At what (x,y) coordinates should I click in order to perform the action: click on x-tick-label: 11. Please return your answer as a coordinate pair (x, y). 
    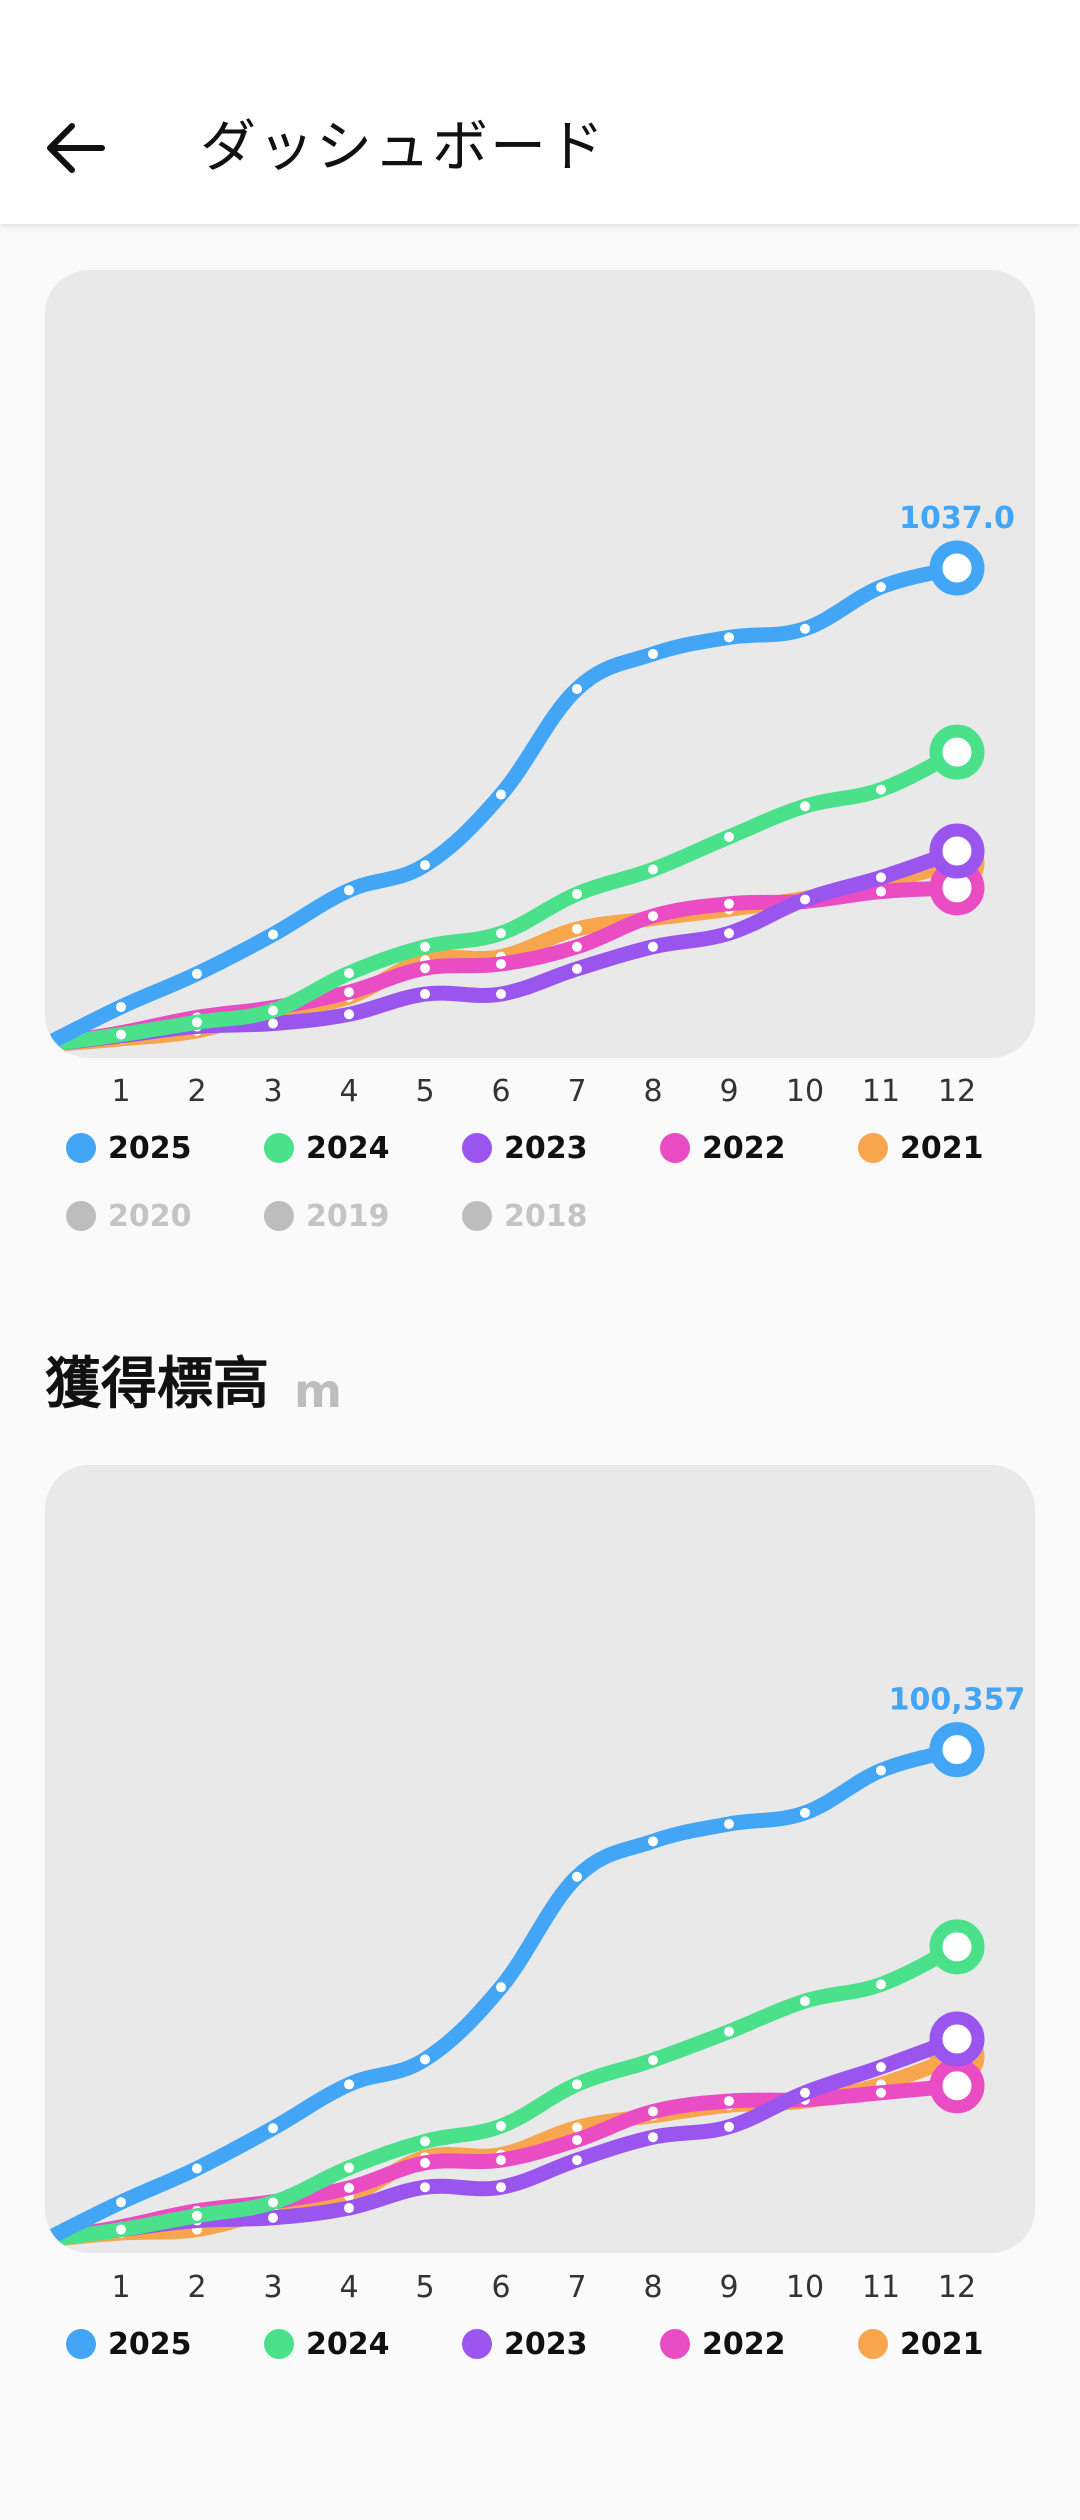
    Looking at the image, I should click on (881, 1091).